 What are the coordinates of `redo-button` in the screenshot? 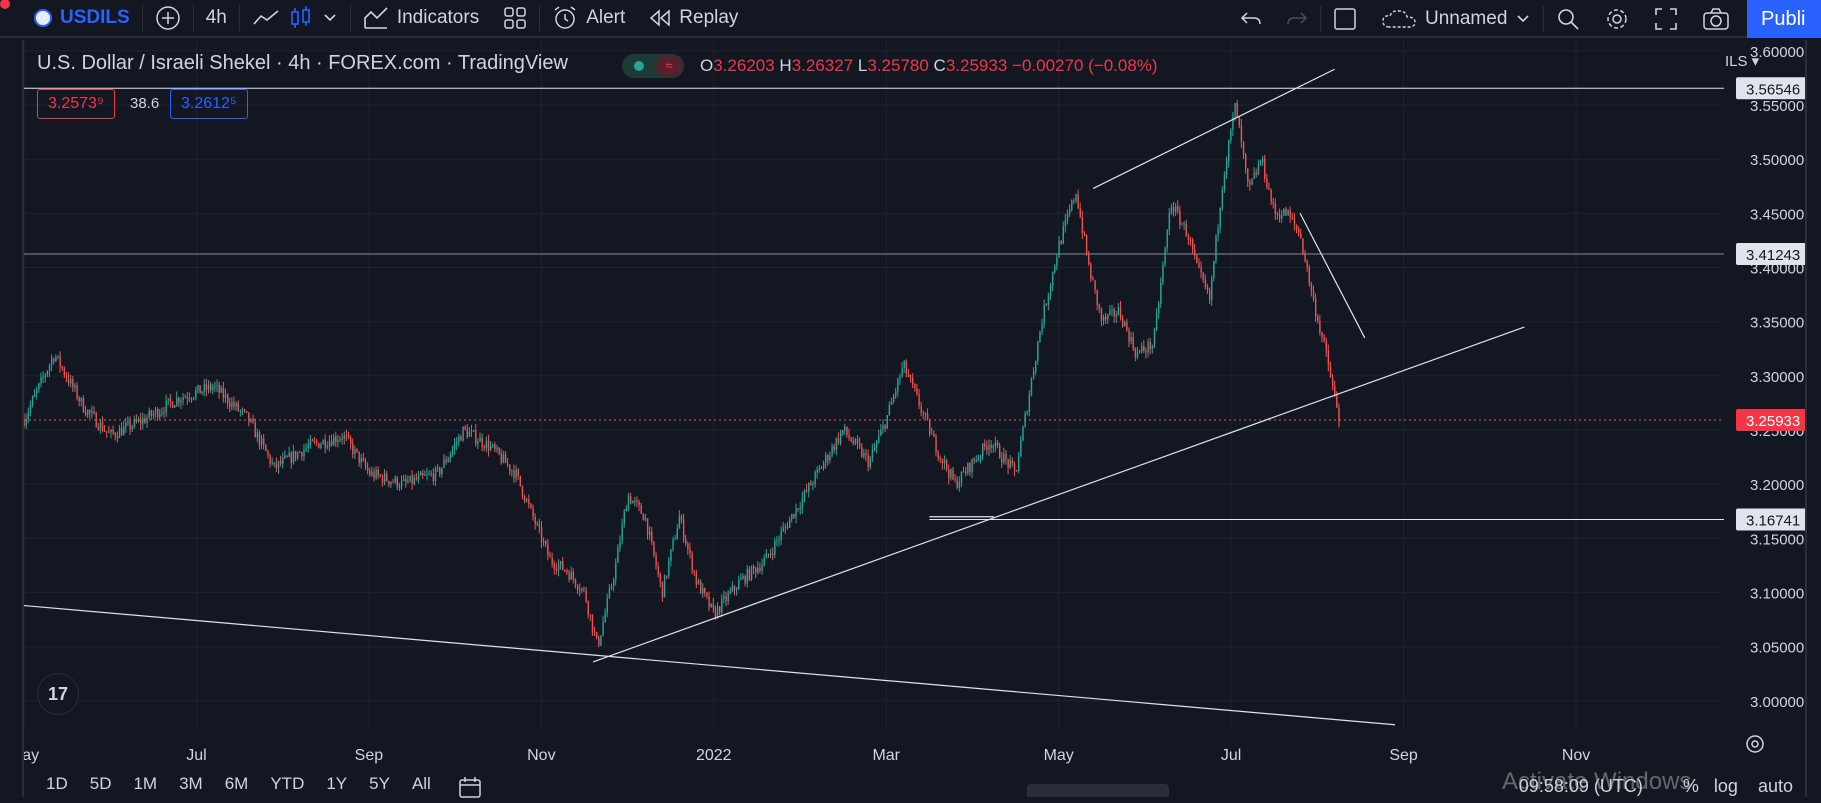 It's located at (1297, 19).